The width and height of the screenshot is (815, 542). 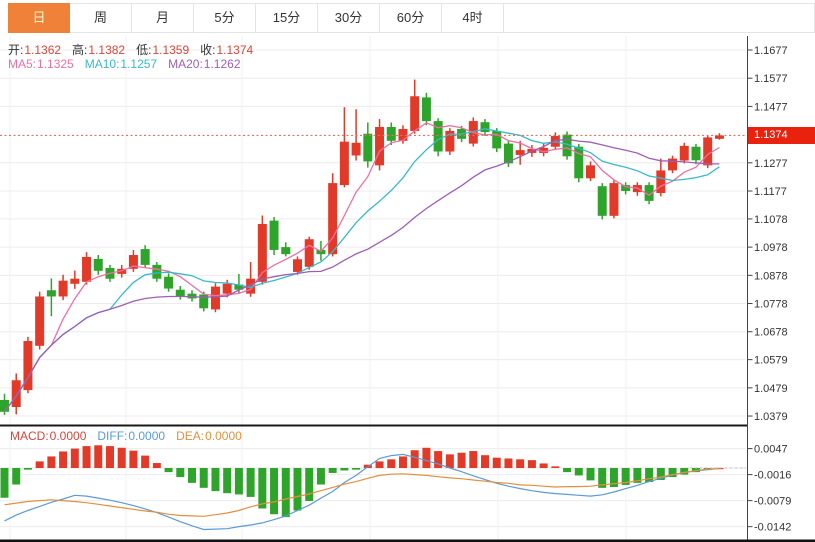 What do you see at coordinates (771, 107) in the screenshot?
I see `price-tick-label: 1.1477` at bounding box center [771, 107].